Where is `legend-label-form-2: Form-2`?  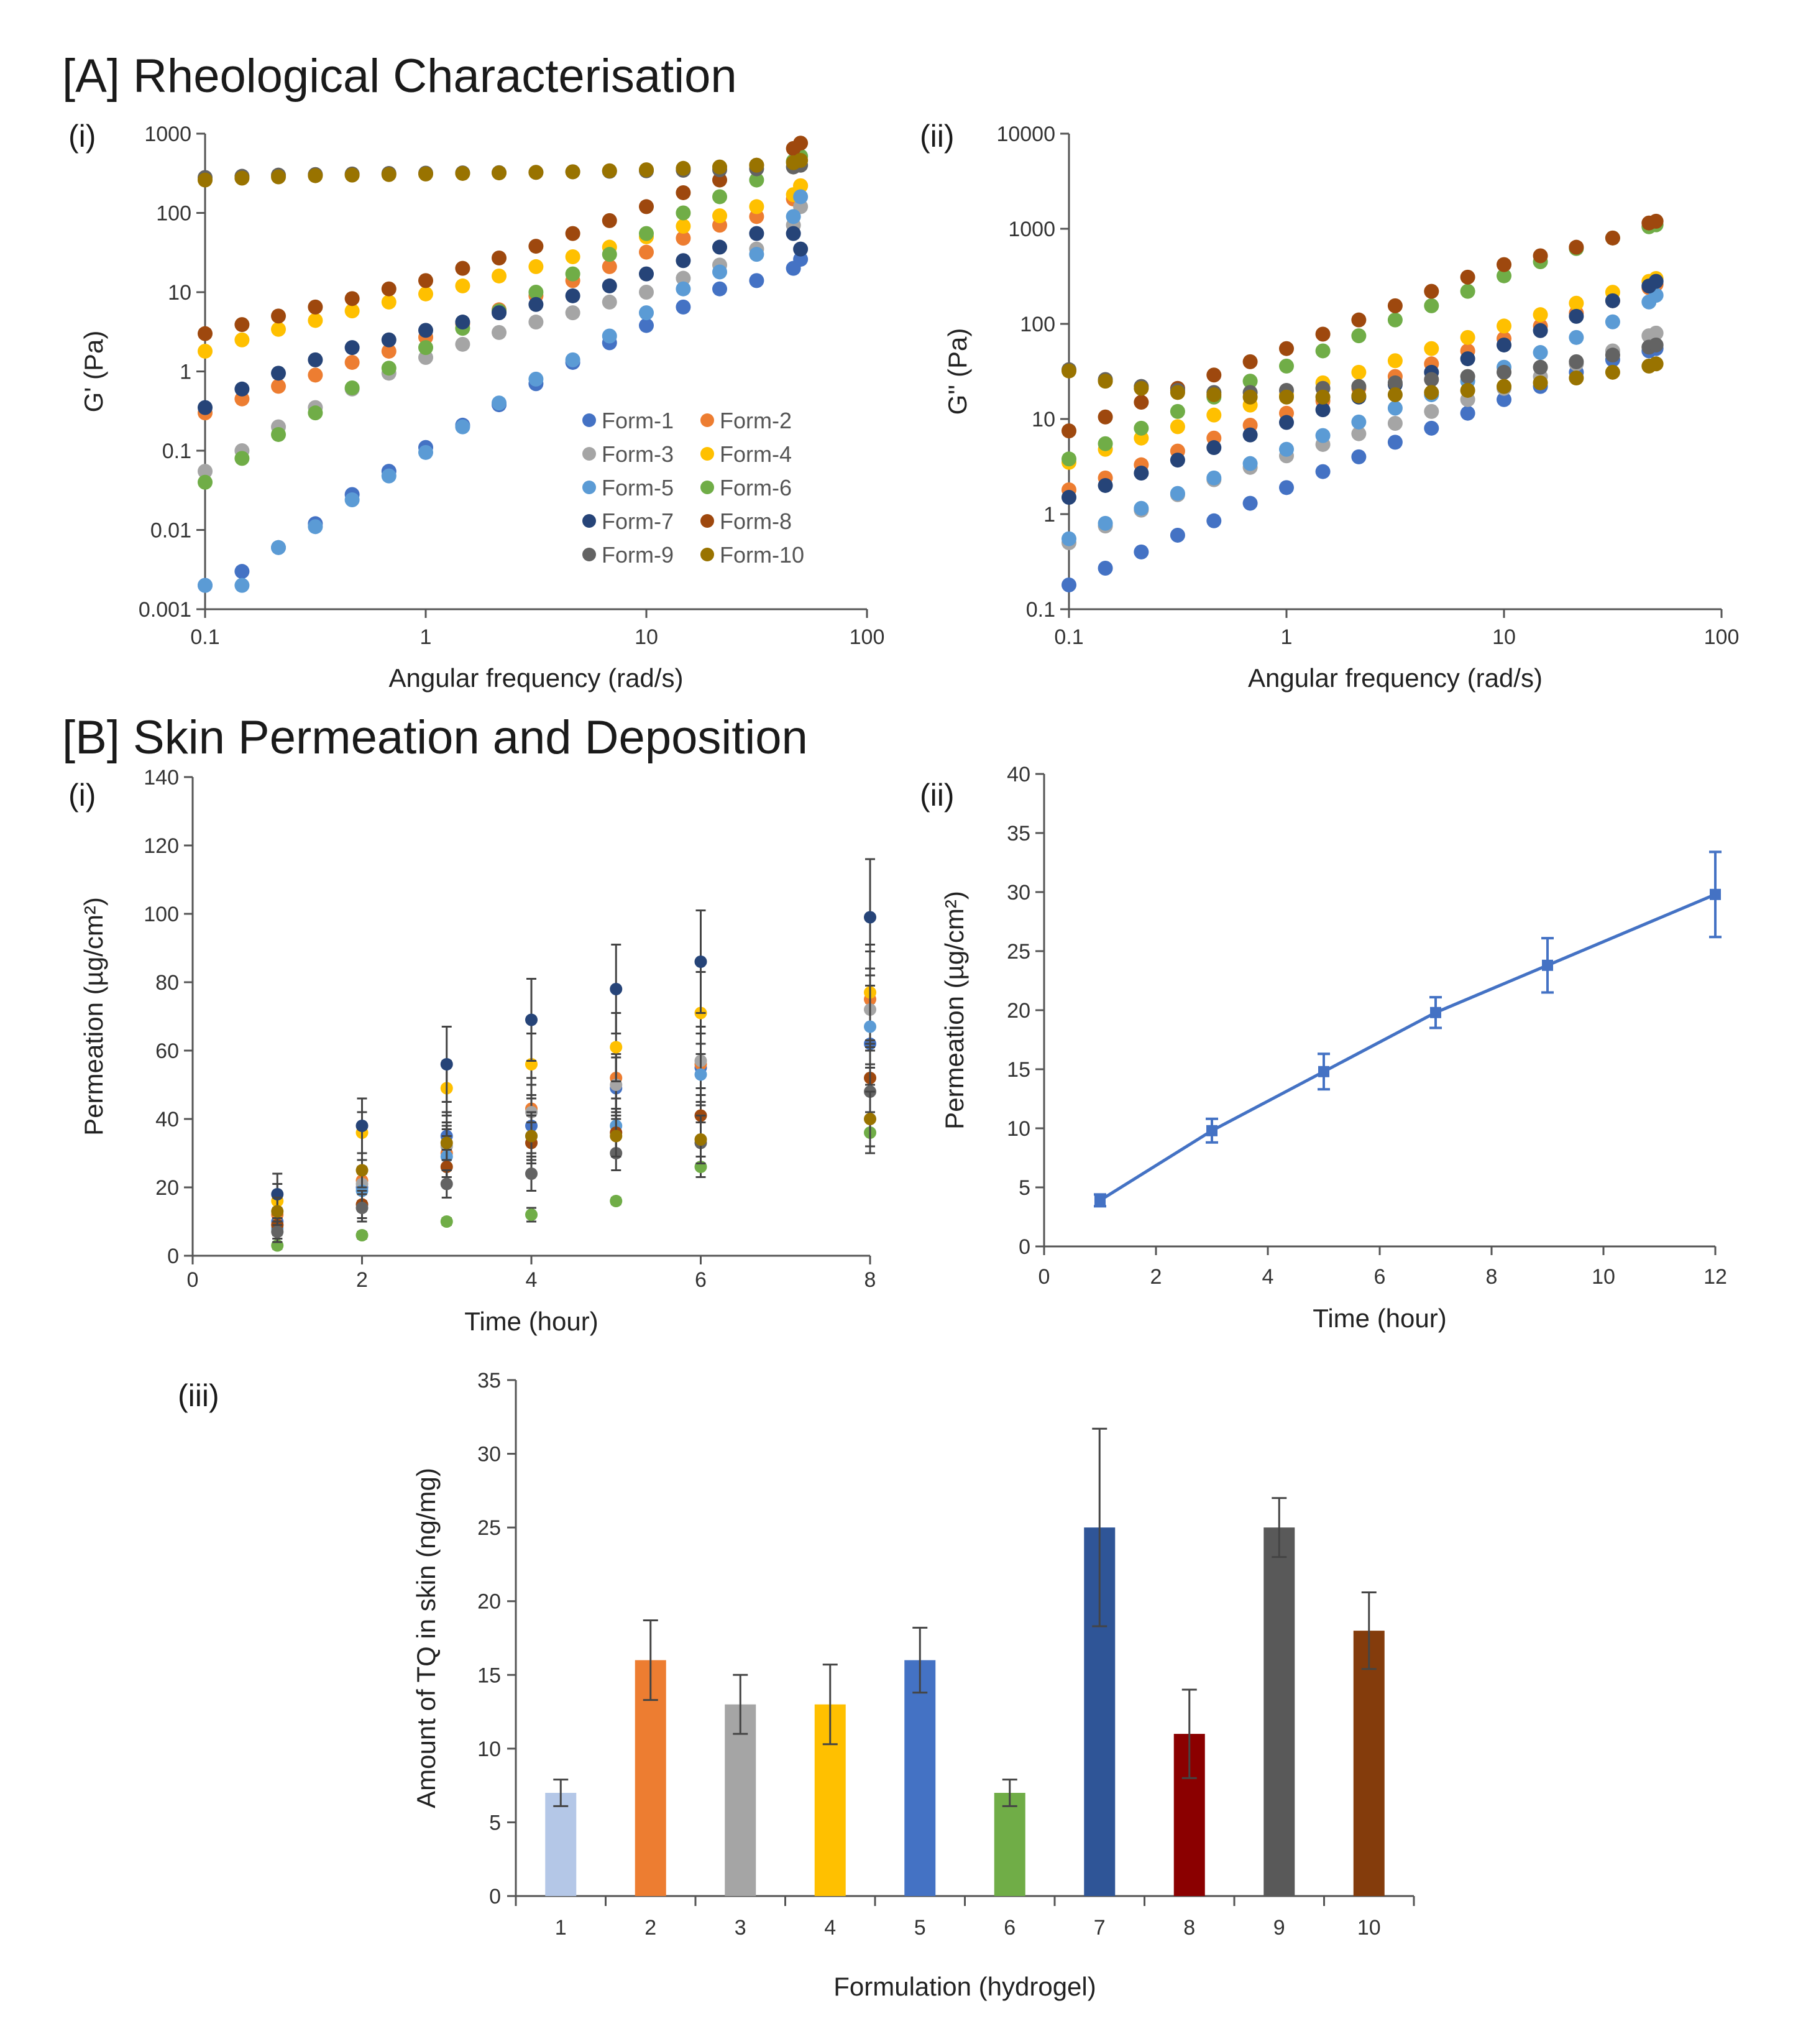
legend-label-form-2: Form-2 is located at coordinates (756, 420).